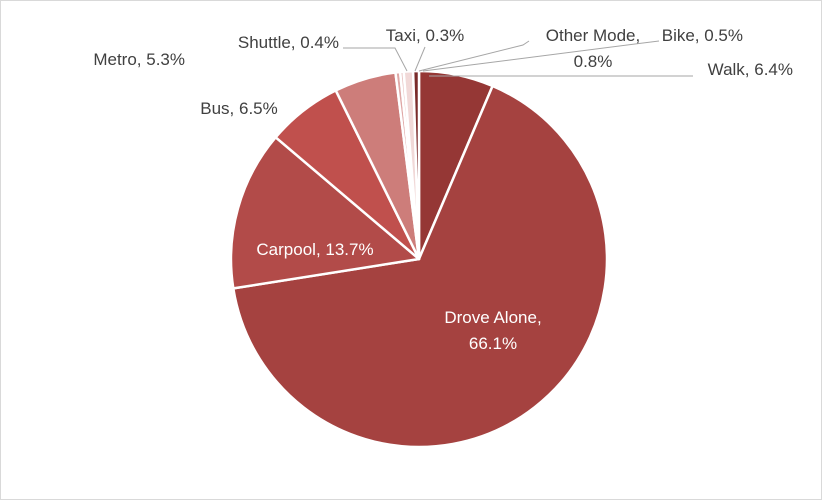 The height and width of the screenshot is (500, 822). What do you see at coordinates (288, 42) in the screenshot?
I see `data-label-shuttle: Shuttle, 0.4%` at bounding box center [288, 42].